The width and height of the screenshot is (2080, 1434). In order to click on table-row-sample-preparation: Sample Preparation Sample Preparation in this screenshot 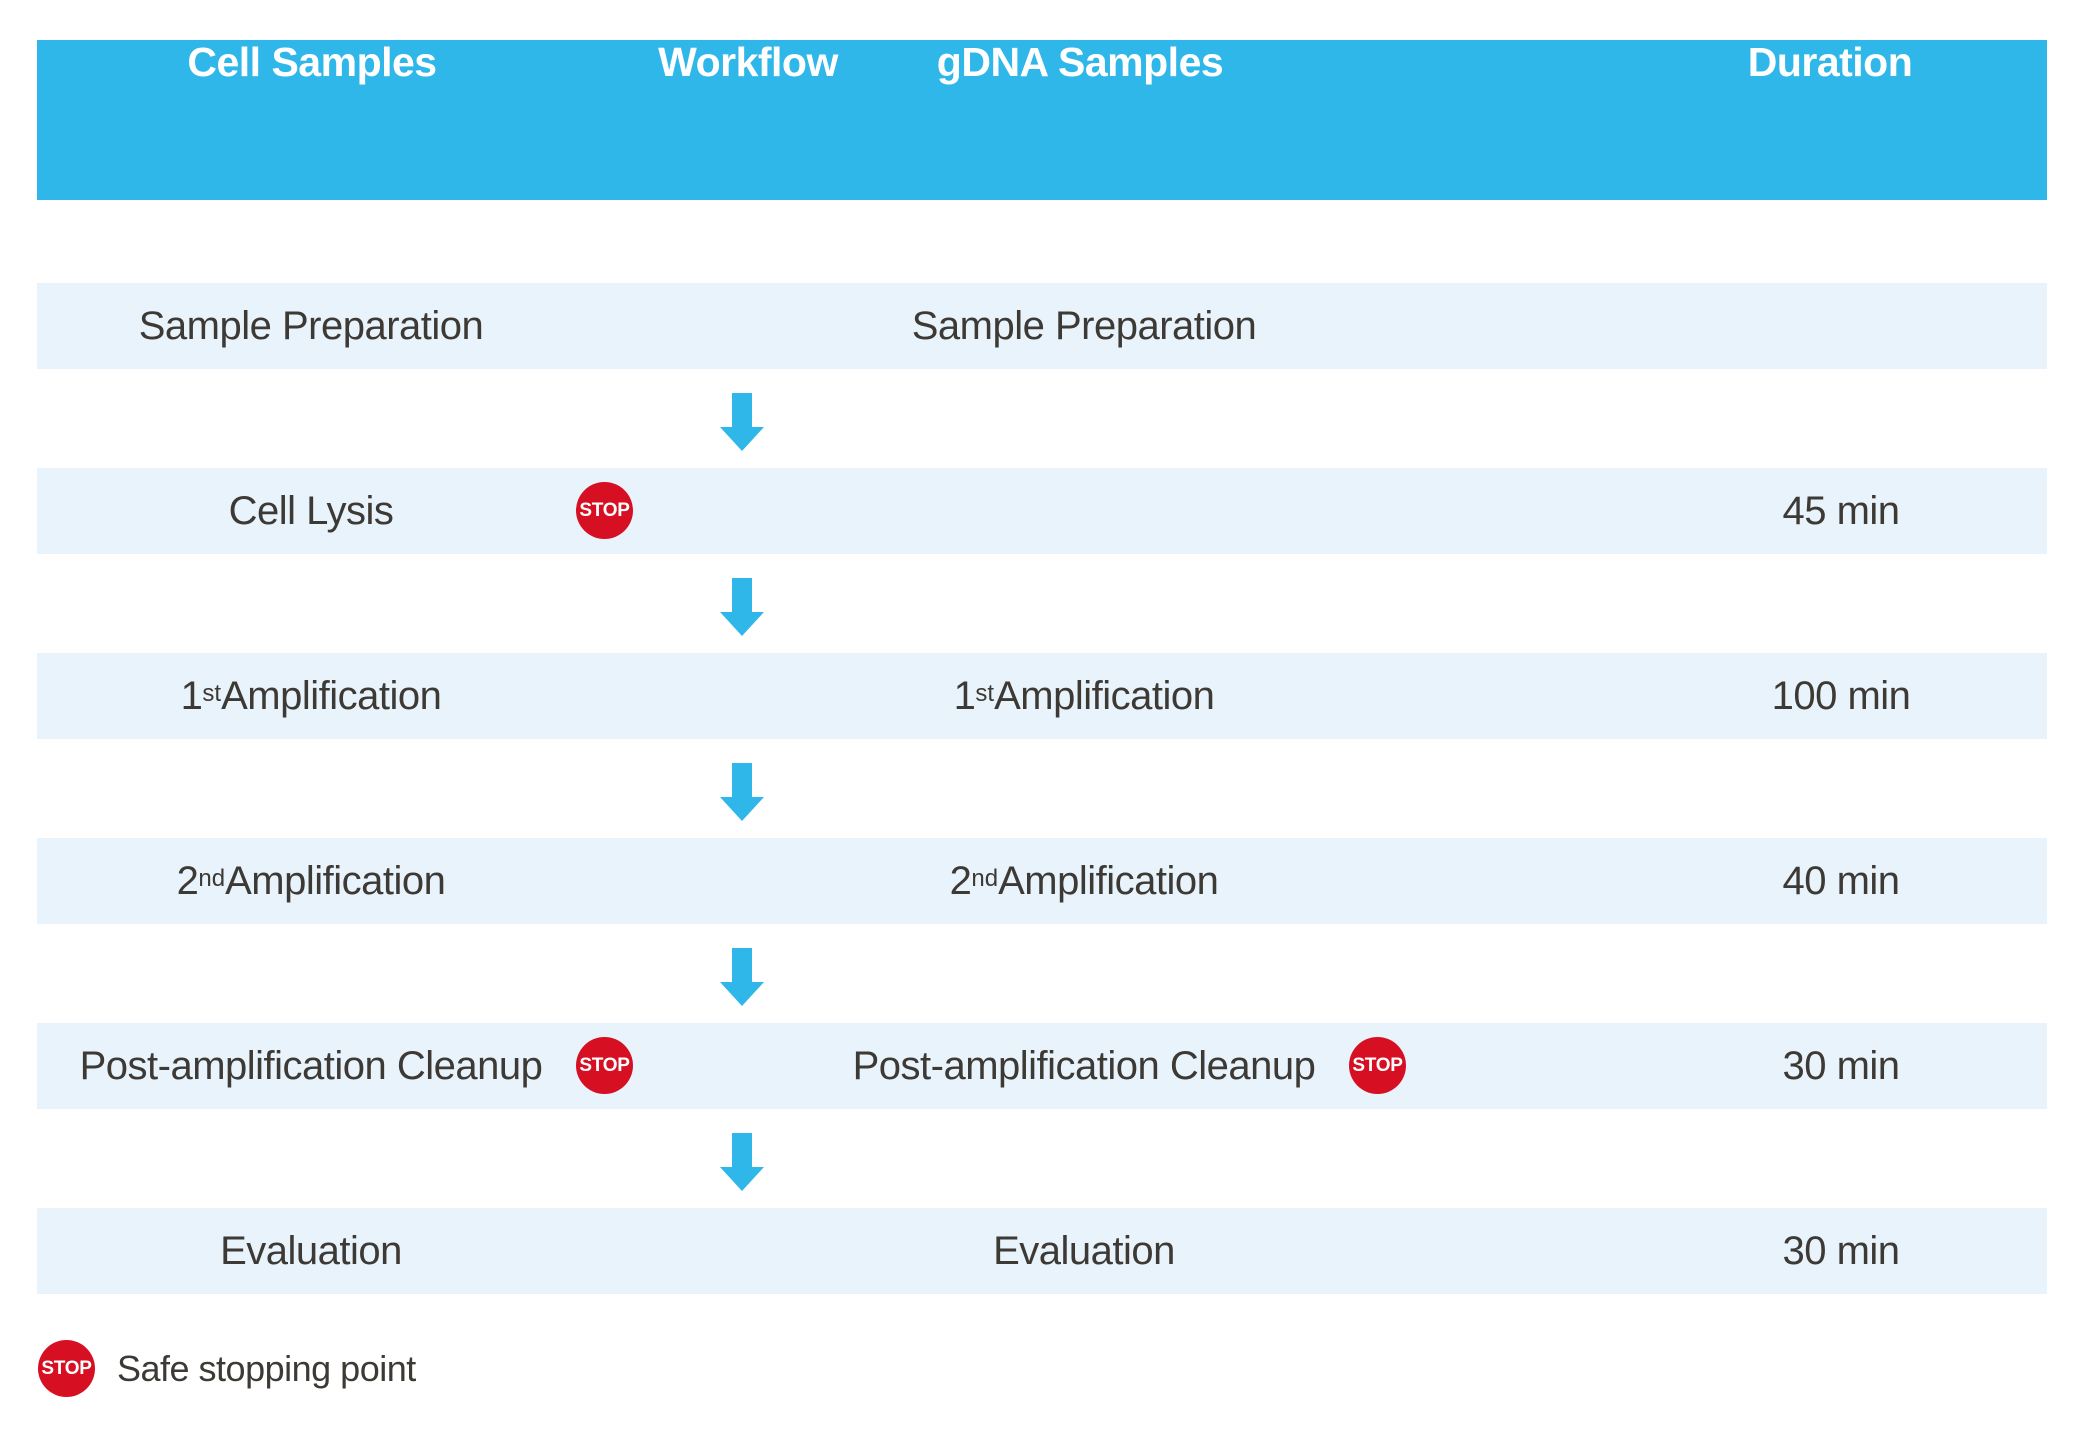, I will do `click(1042, 326)`.